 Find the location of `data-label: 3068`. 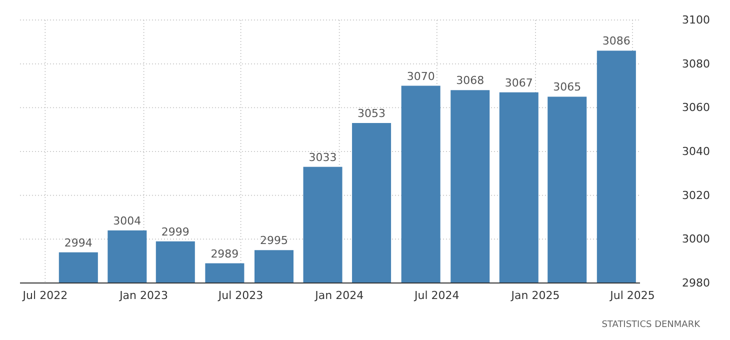

data-label: 3068 is located at coordinates (470, 81).